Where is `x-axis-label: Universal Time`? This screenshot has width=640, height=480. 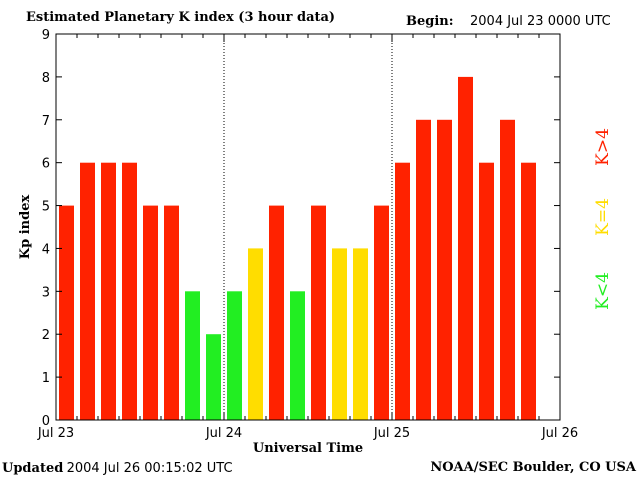 x-axis-label: Universal Time is located at coordinates (308, 448).